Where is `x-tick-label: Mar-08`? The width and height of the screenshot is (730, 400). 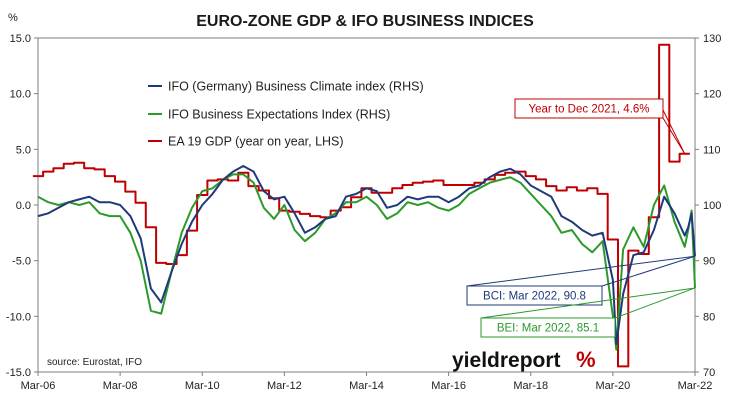 x-tick-label: Mar-08 is located at coordinates (120, 386).